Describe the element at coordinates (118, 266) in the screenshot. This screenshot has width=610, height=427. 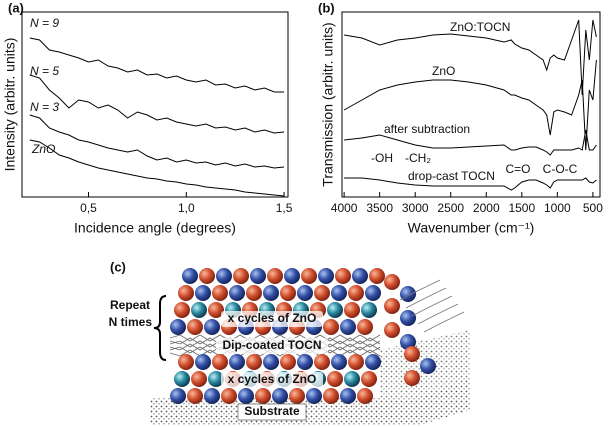
I see `panel-label: (c)` at that location.